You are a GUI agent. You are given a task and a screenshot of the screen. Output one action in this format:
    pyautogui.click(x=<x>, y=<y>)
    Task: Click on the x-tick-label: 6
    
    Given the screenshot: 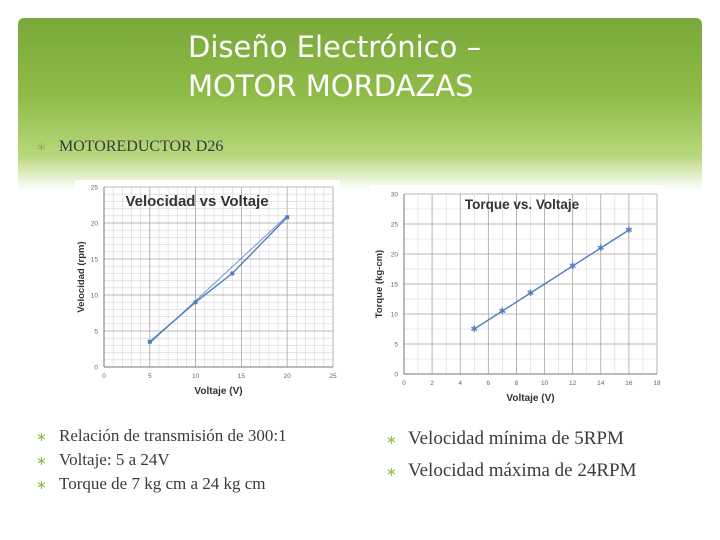 What is the action you would take?
    pyautogui.click(x=489, y=383)
    